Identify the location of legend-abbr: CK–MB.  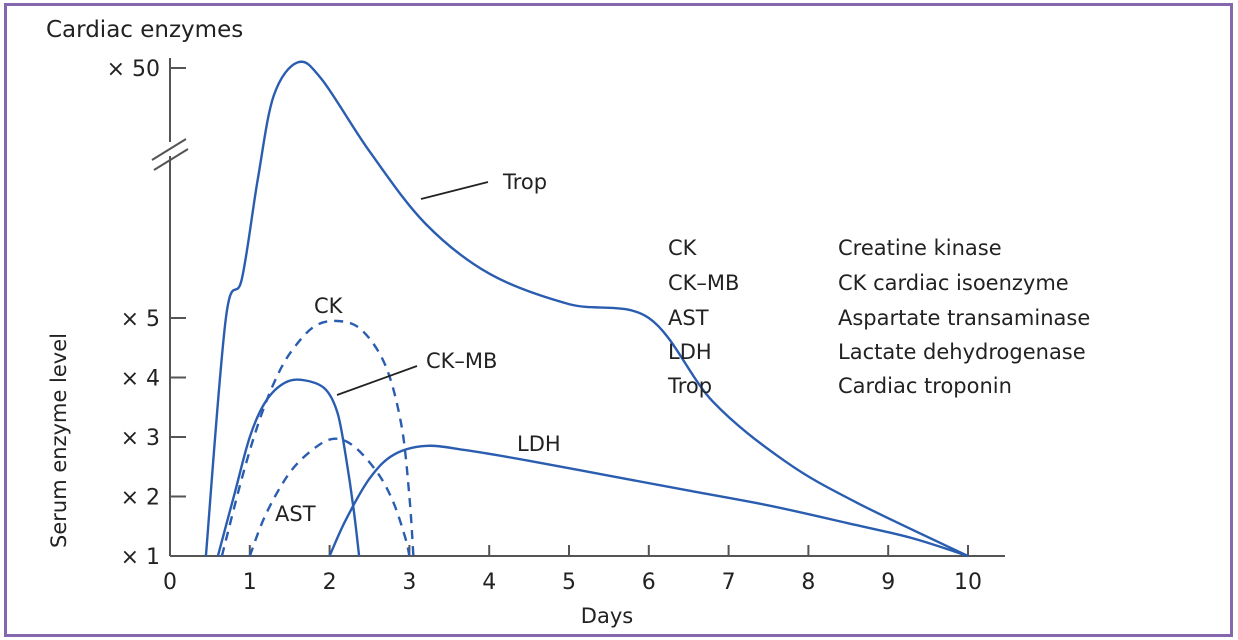
(703, 283).